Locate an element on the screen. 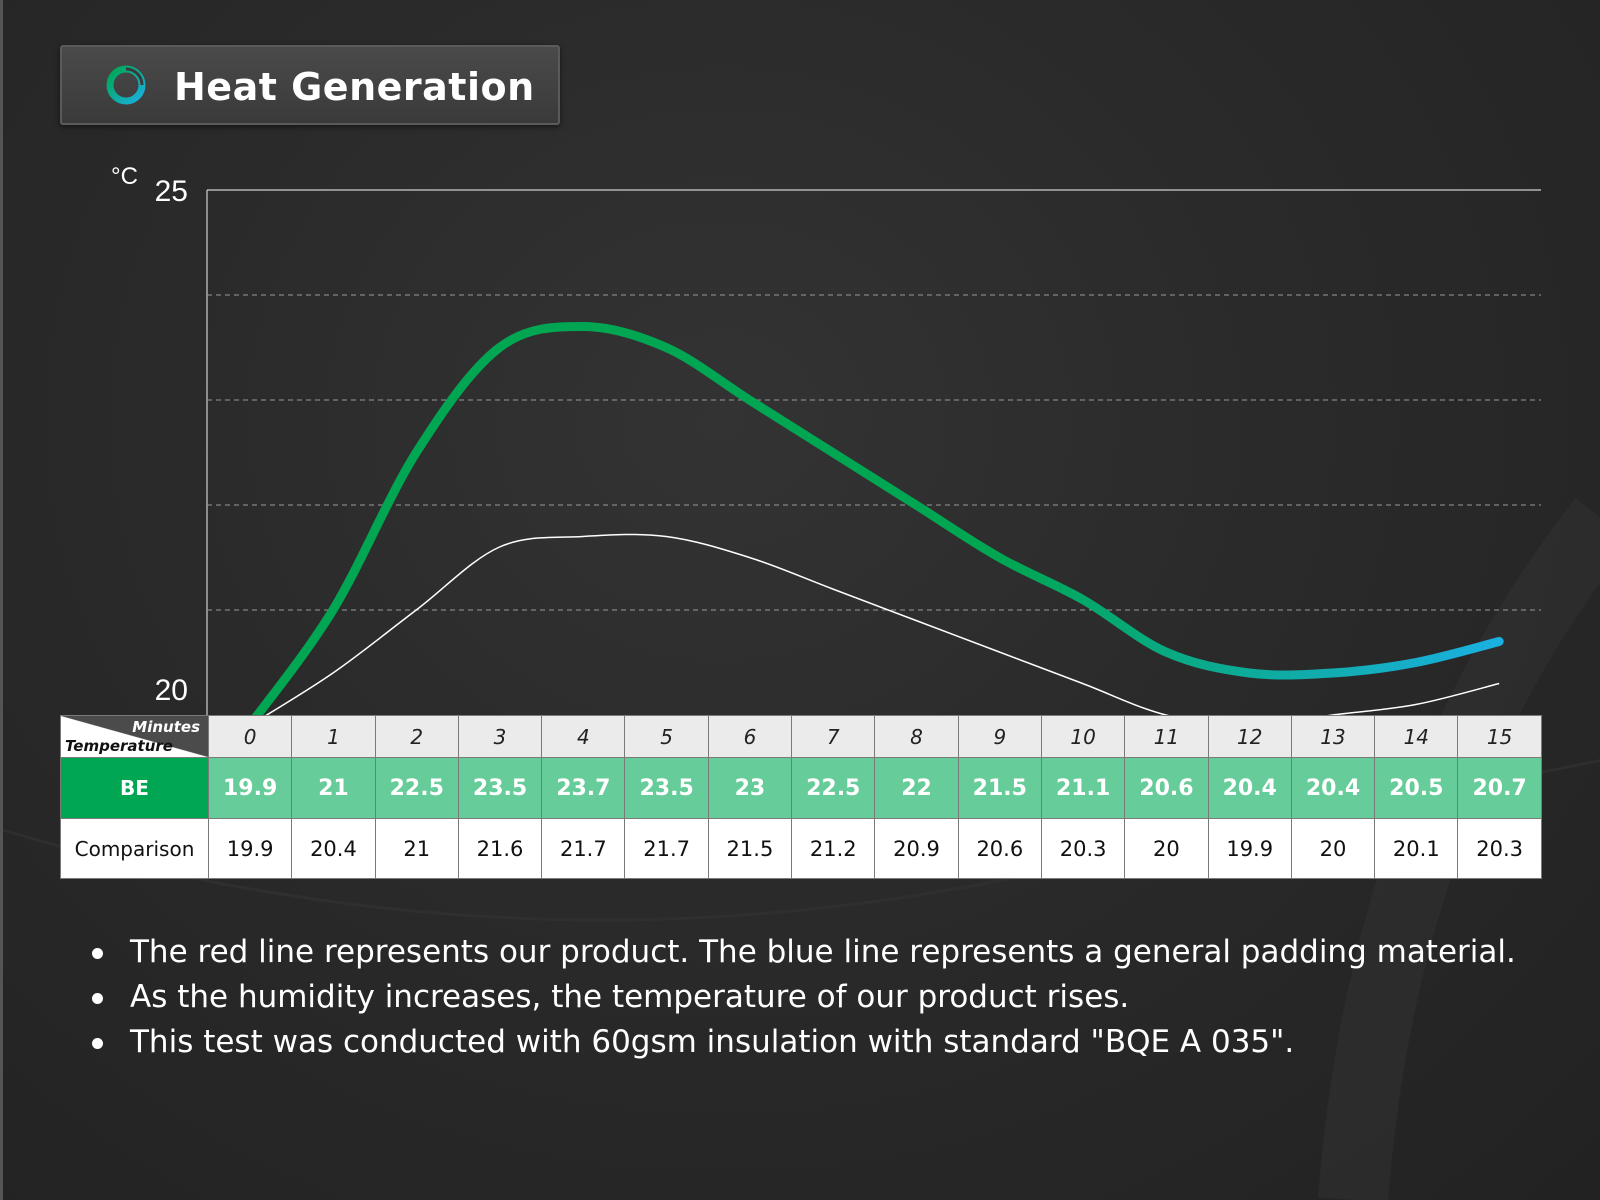 This screenshot has height=1200, width=1600. comparison-value-cell: 21.5 is located at coordinates (750, 848).